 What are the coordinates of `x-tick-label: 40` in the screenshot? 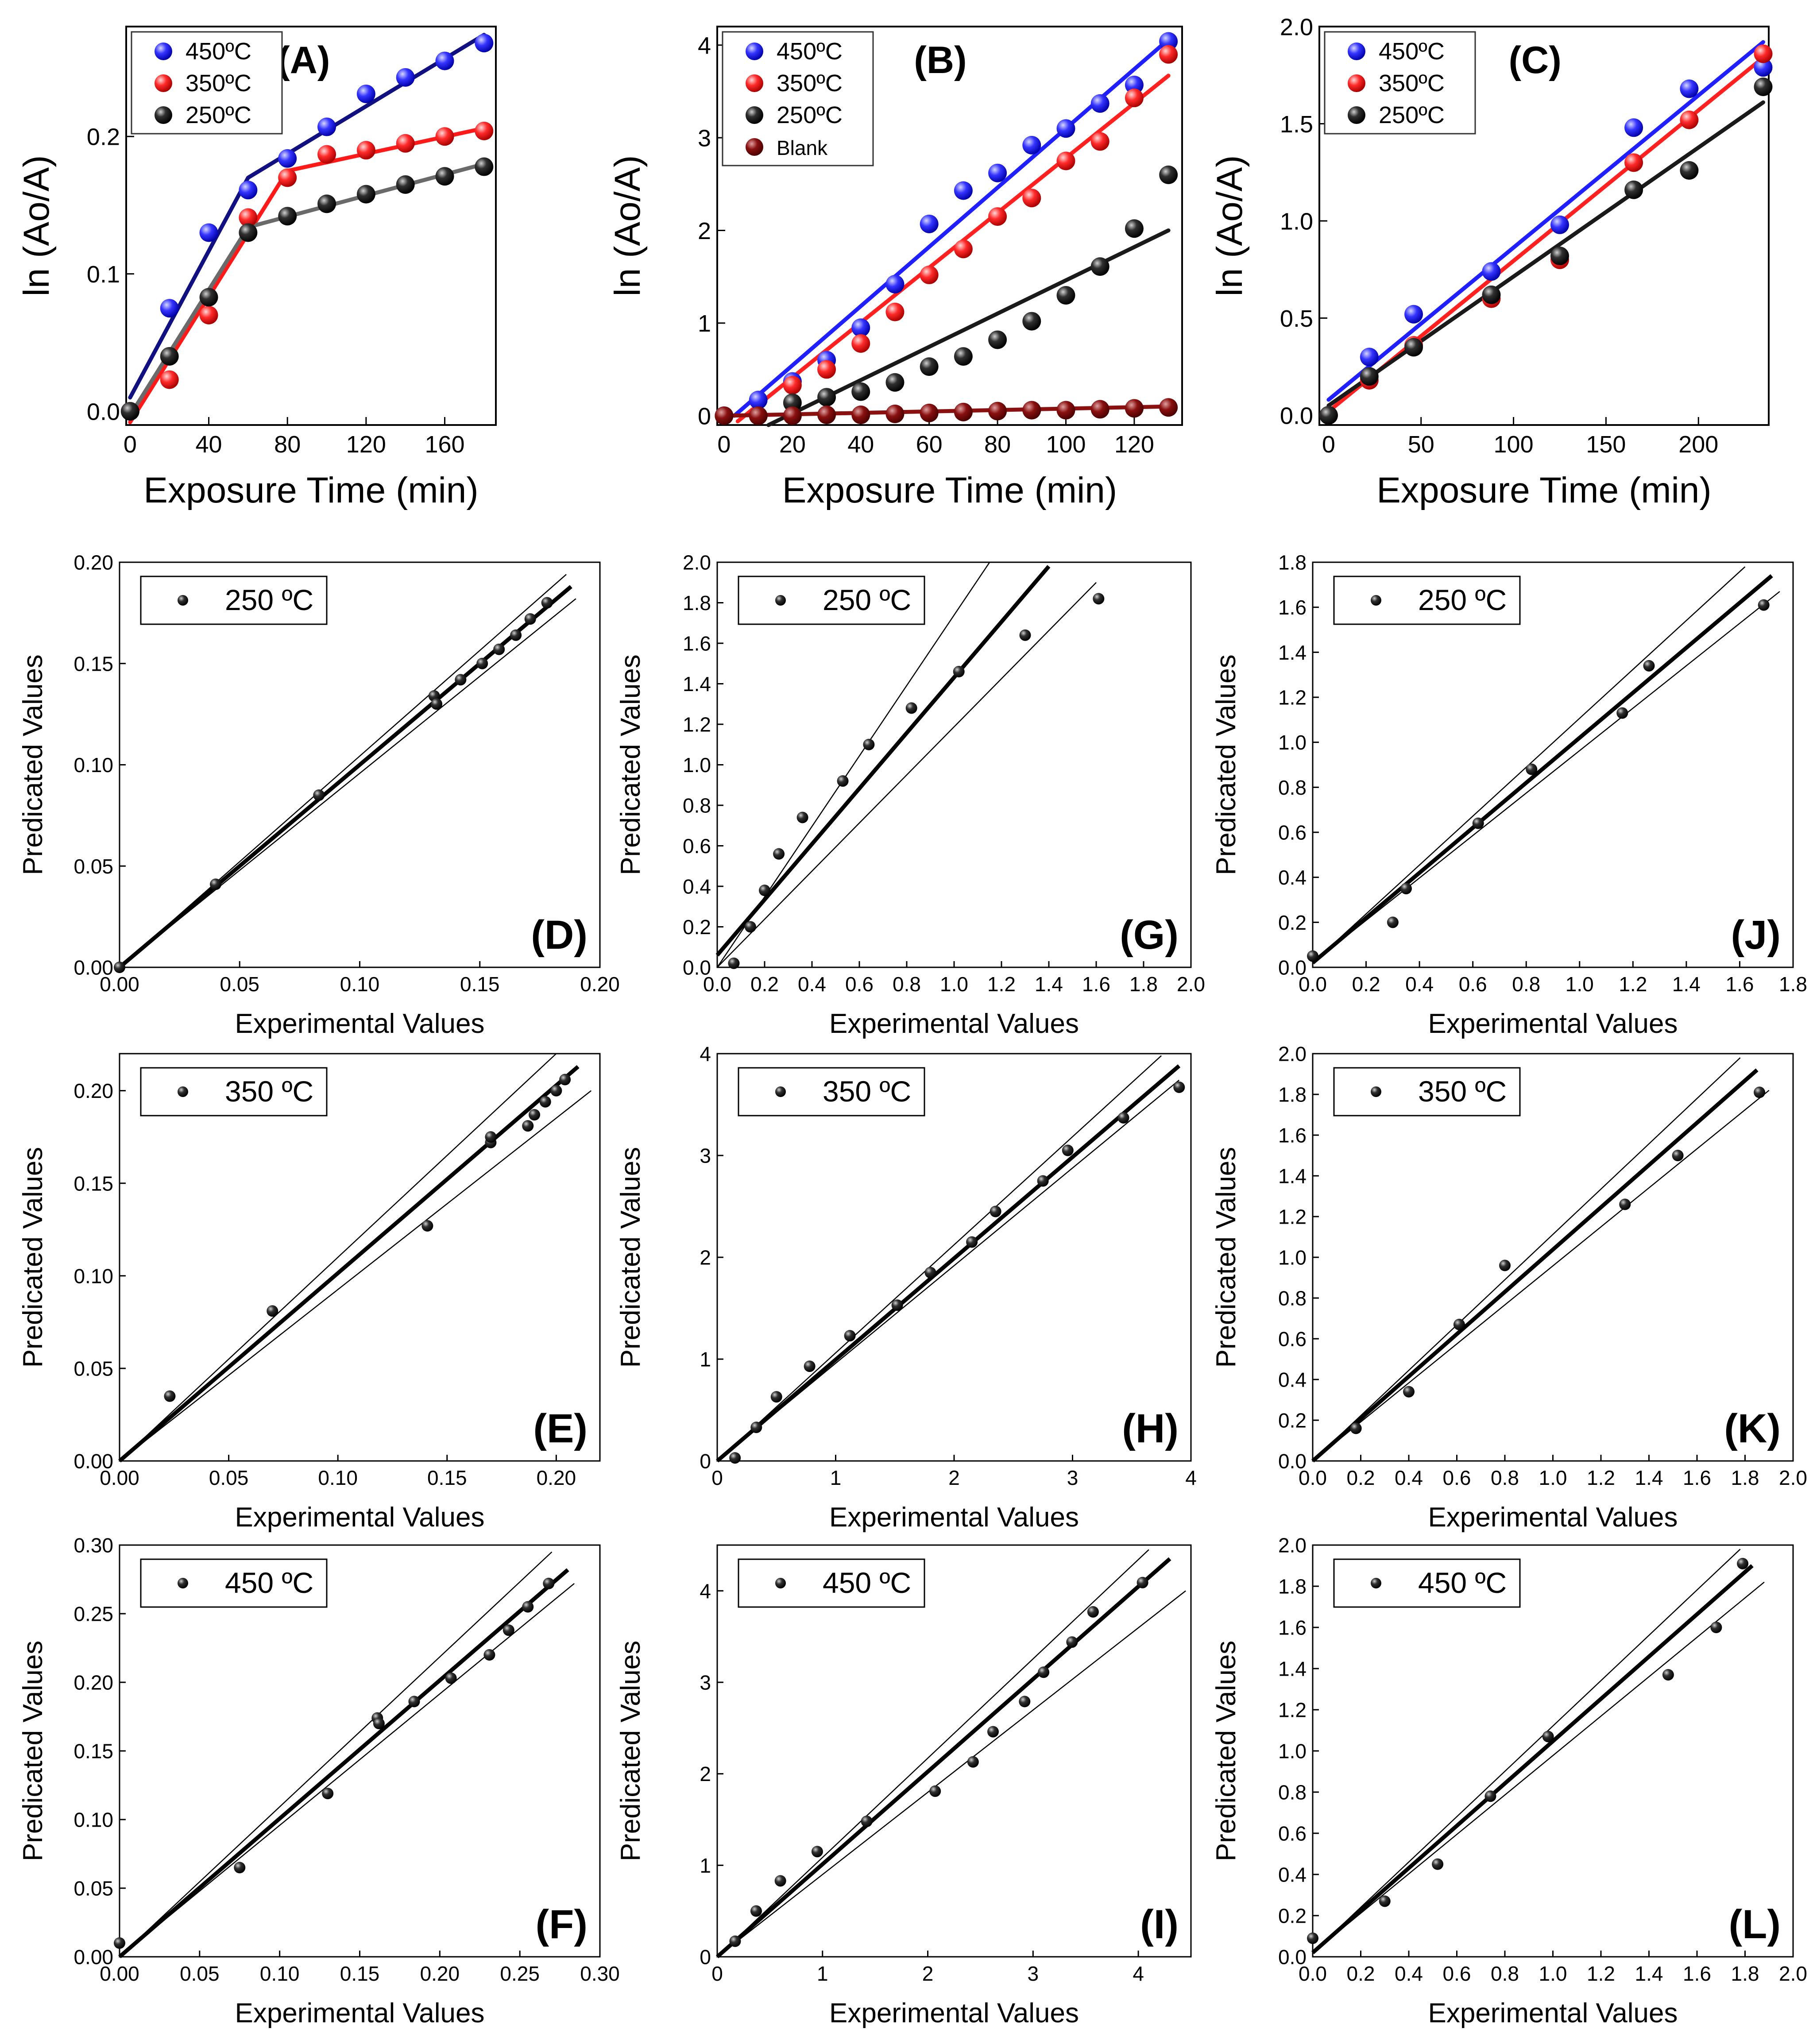 It's located at (209, 445).